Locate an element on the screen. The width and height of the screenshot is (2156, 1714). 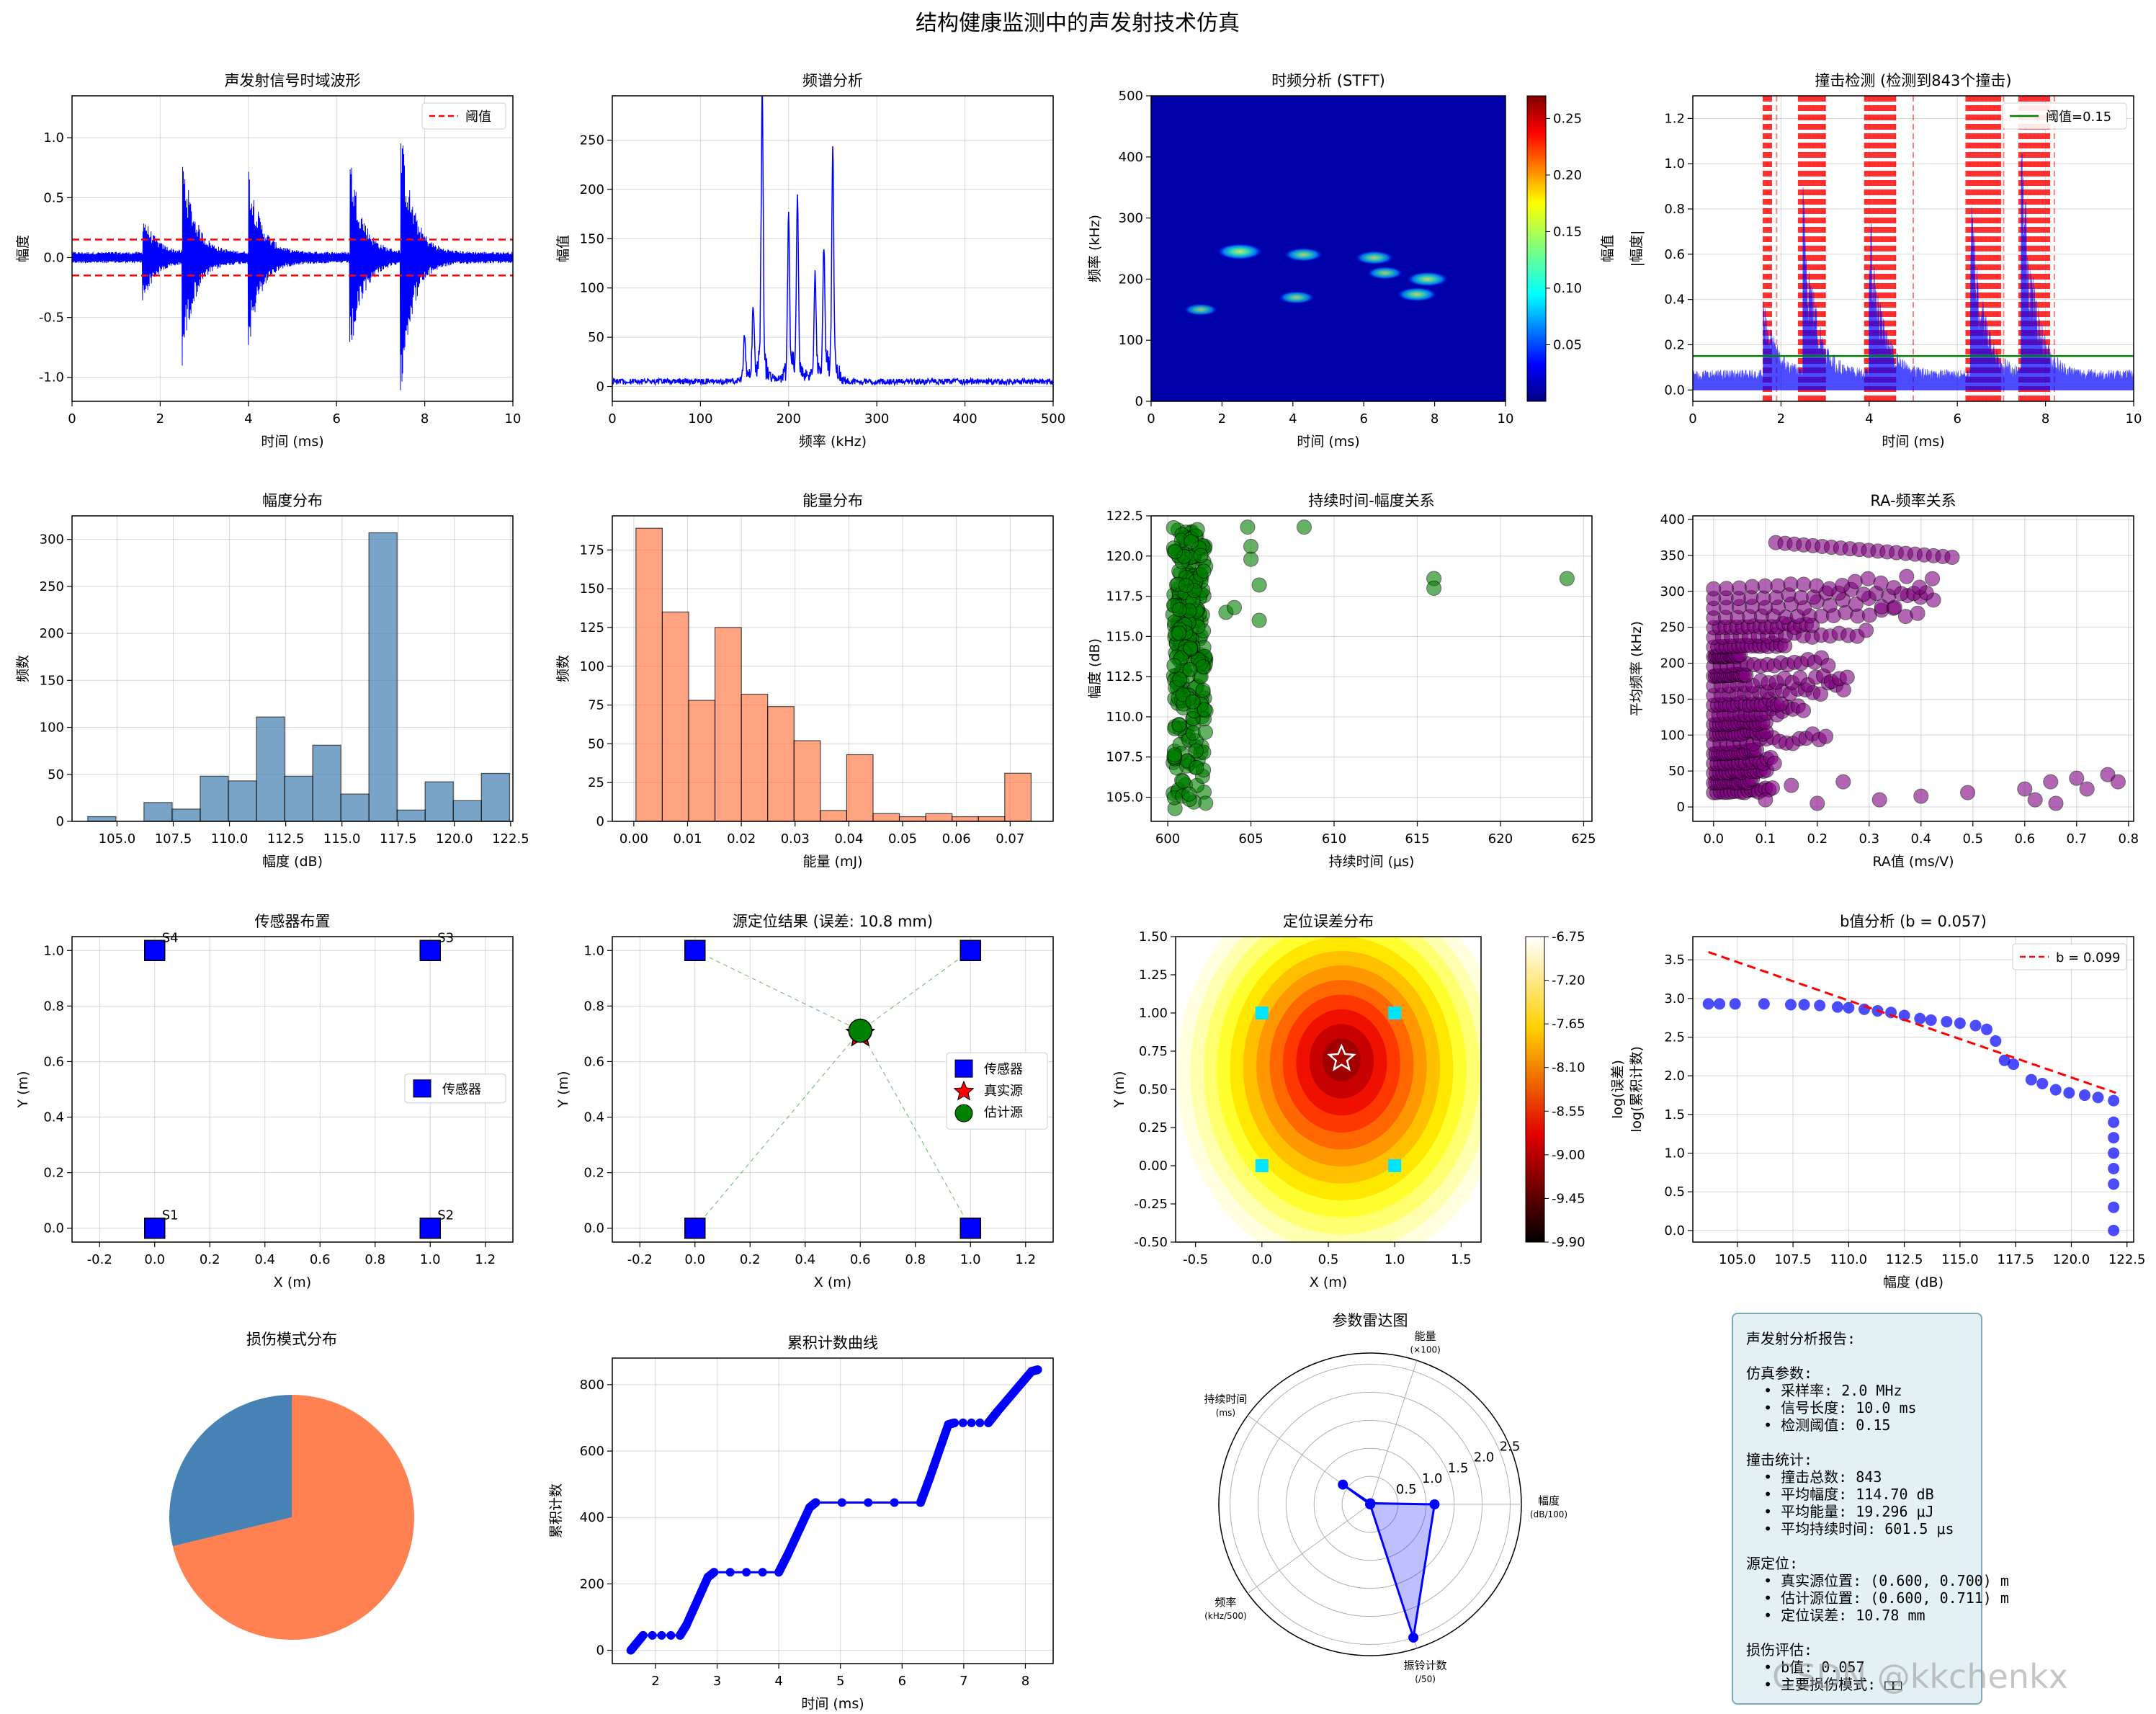
grid-lines is located at coordinates (1371, 668).